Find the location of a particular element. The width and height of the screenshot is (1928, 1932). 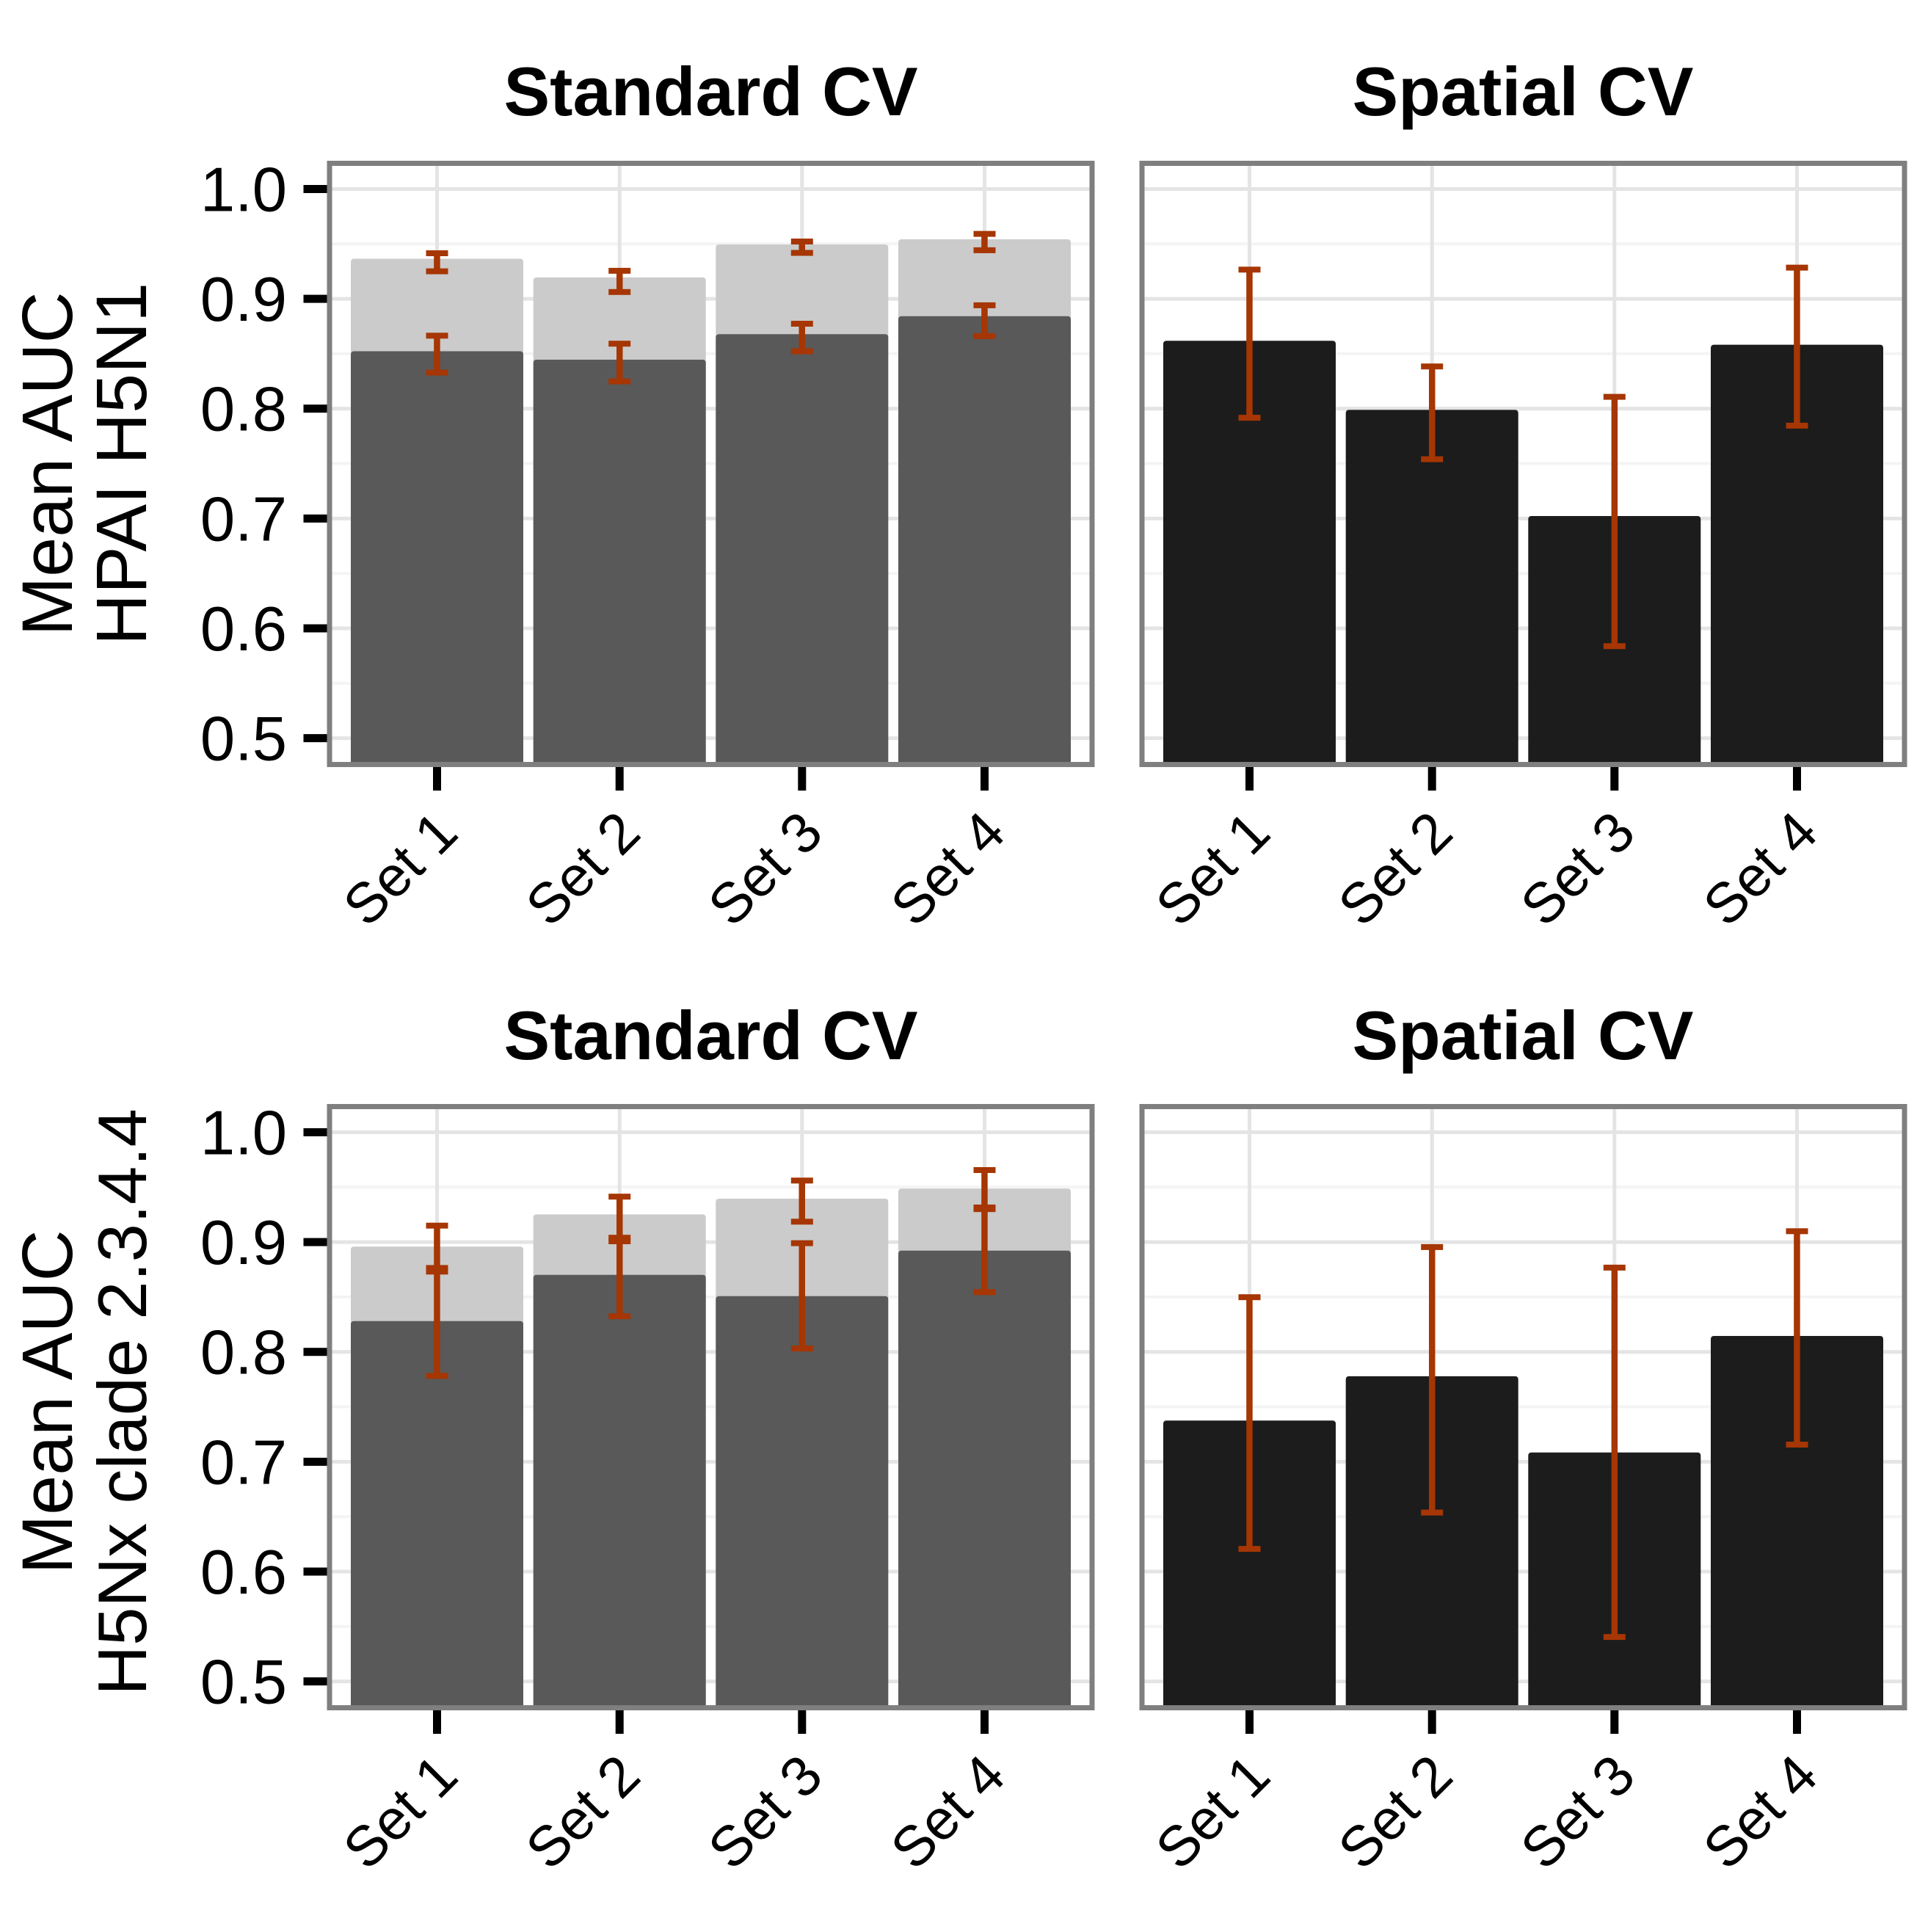

svg-text: H5Nx clade 2.3.4.4 is located at coordinates (123, 1401).